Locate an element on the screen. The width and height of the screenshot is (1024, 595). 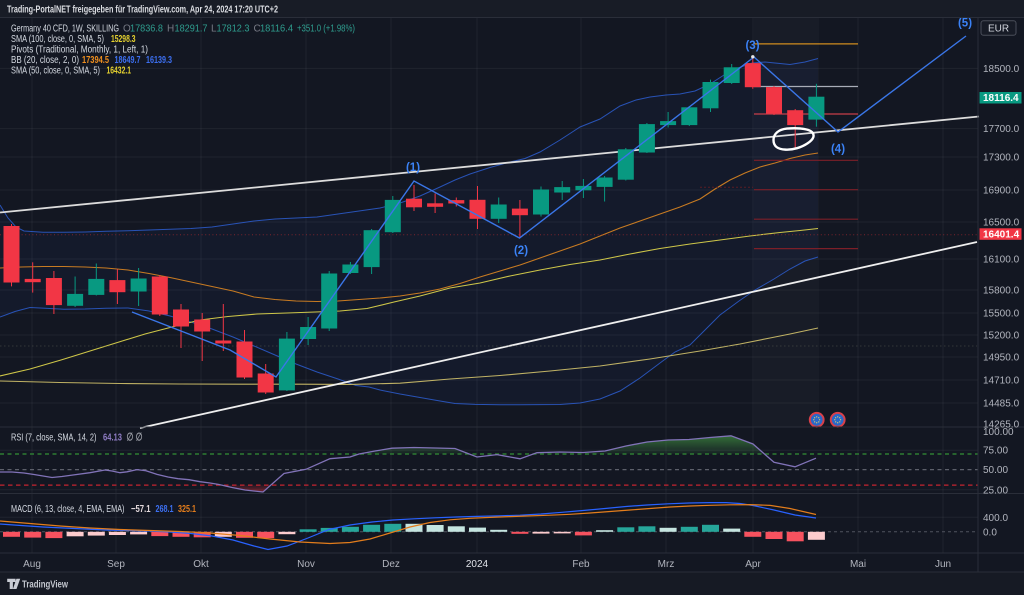
svg-text: 17836.8 is located at coordinates (146, 29).